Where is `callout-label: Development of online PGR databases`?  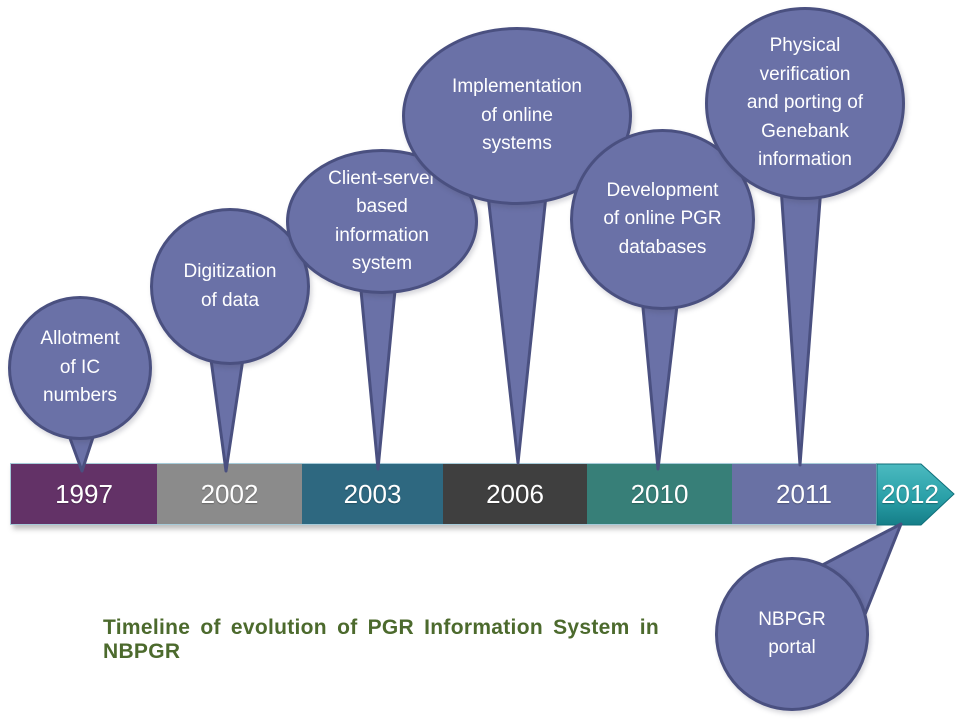 callout-label: Development of online PGR databases is located at coordinates (662, 218).